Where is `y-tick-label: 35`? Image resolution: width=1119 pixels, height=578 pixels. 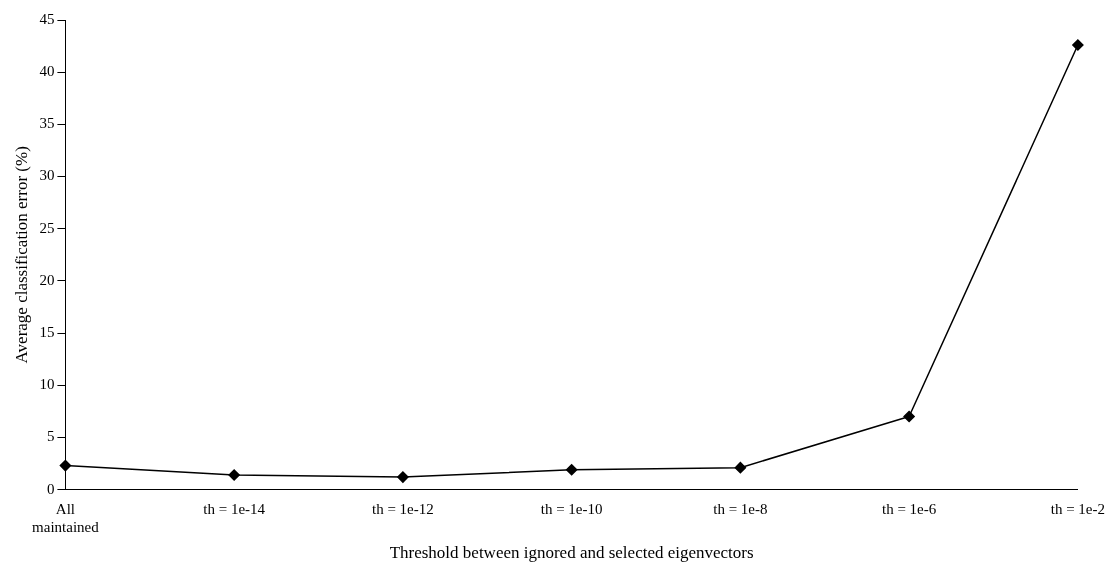 y-tick-label: 35 is located at coordinates (47, 123).